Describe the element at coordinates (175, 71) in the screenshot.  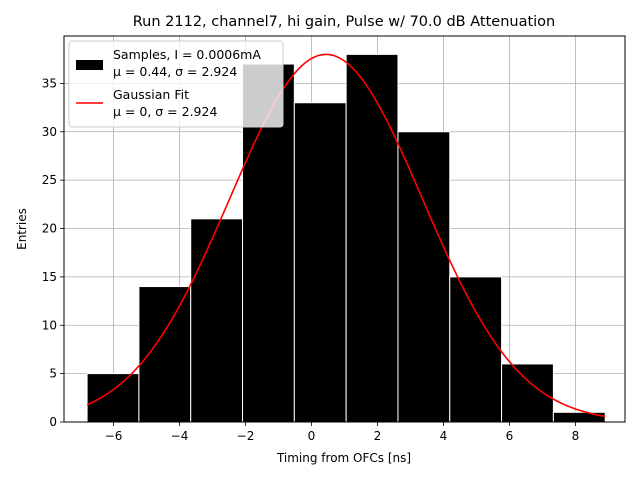
I see `legend-stats-samples: μ = 0.44, σ = 2.924` at that location.